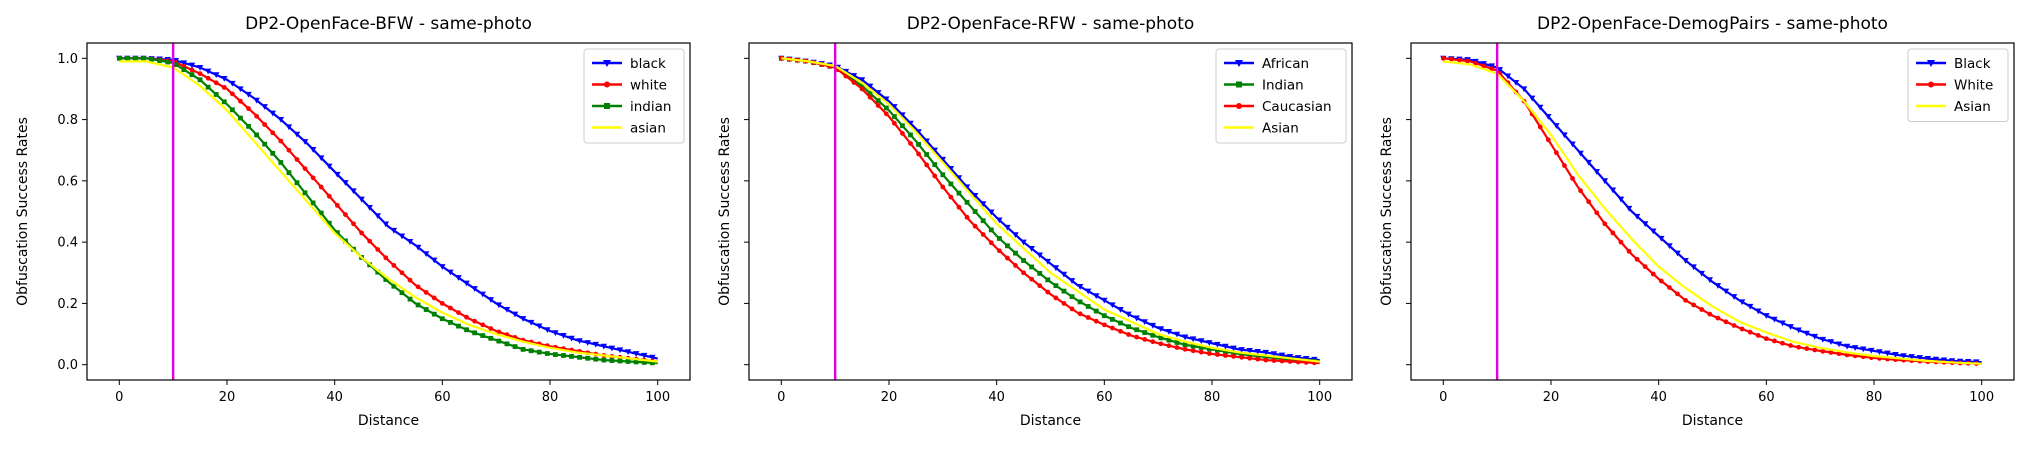  I want to click on y-axis-label: Obfuscation Success Rates, so click(1387, 211).